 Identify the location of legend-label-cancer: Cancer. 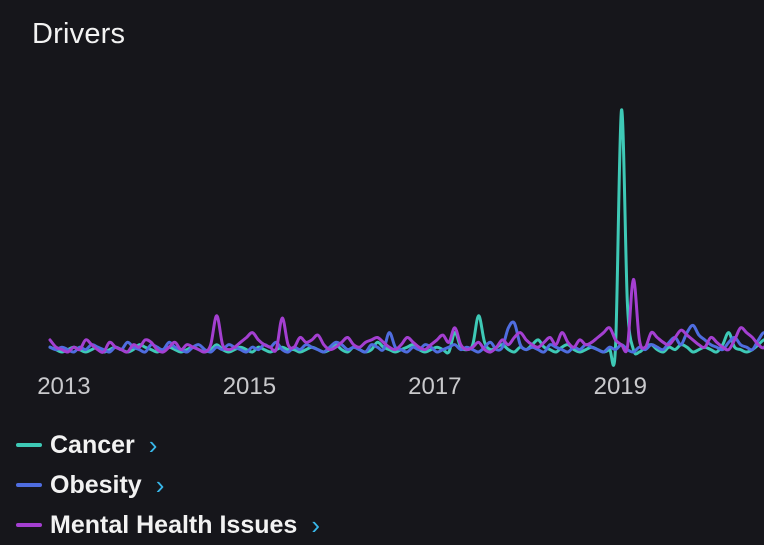
(92, 444).